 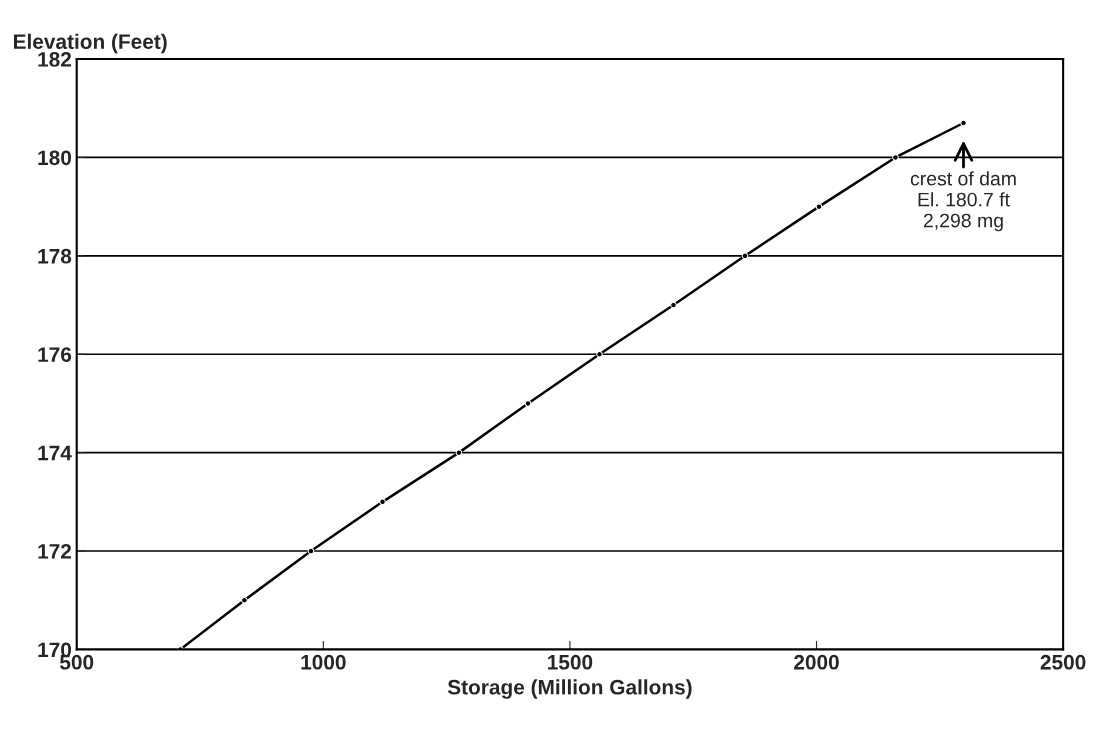 What do you see at coordinates (55, 59) in the screenshot?
I see `y-tick-label: 182` at bounding box center [55, 59].